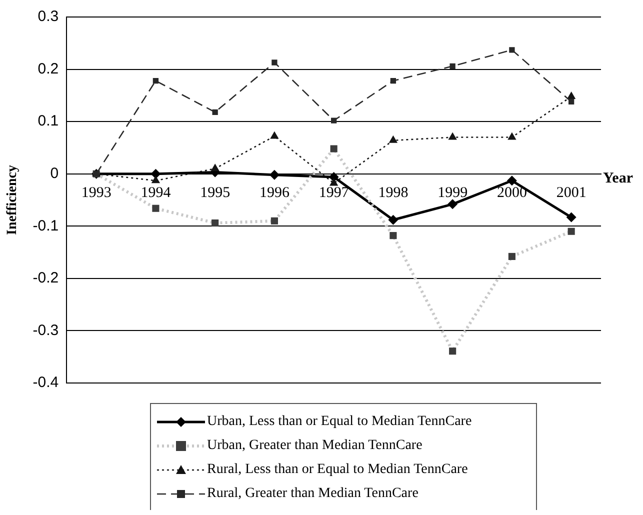 This screenshot has width=643, height=515. What do you see at coordinates (54, 173) in the screenshot?
I see `y-tick-label: 0` at bounding box center [54, 173].